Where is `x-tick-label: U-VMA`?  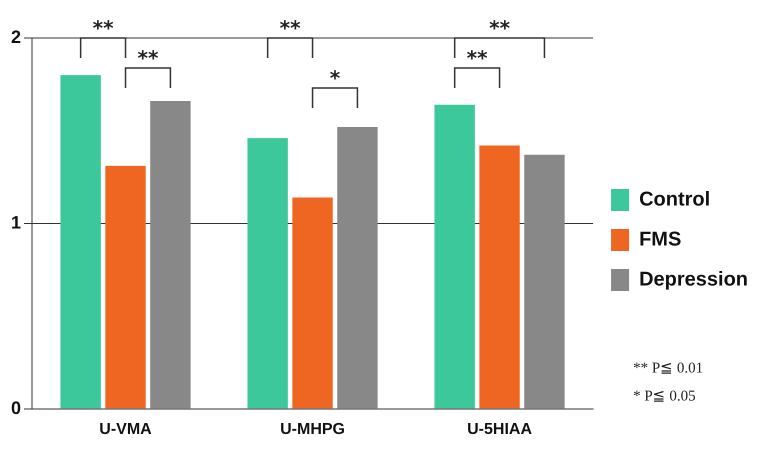 x-tick-label: U-VMA is located at coordinates (125, 429).